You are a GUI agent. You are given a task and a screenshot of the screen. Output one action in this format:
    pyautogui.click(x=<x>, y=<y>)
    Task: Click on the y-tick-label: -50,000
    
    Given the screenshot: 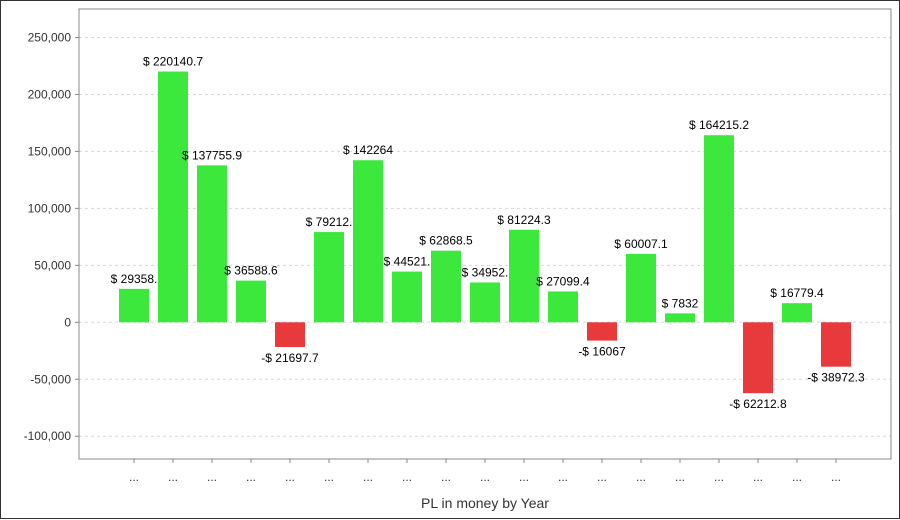 What is the action you would take?
    pyautogui.click(x=50, y=379)
    